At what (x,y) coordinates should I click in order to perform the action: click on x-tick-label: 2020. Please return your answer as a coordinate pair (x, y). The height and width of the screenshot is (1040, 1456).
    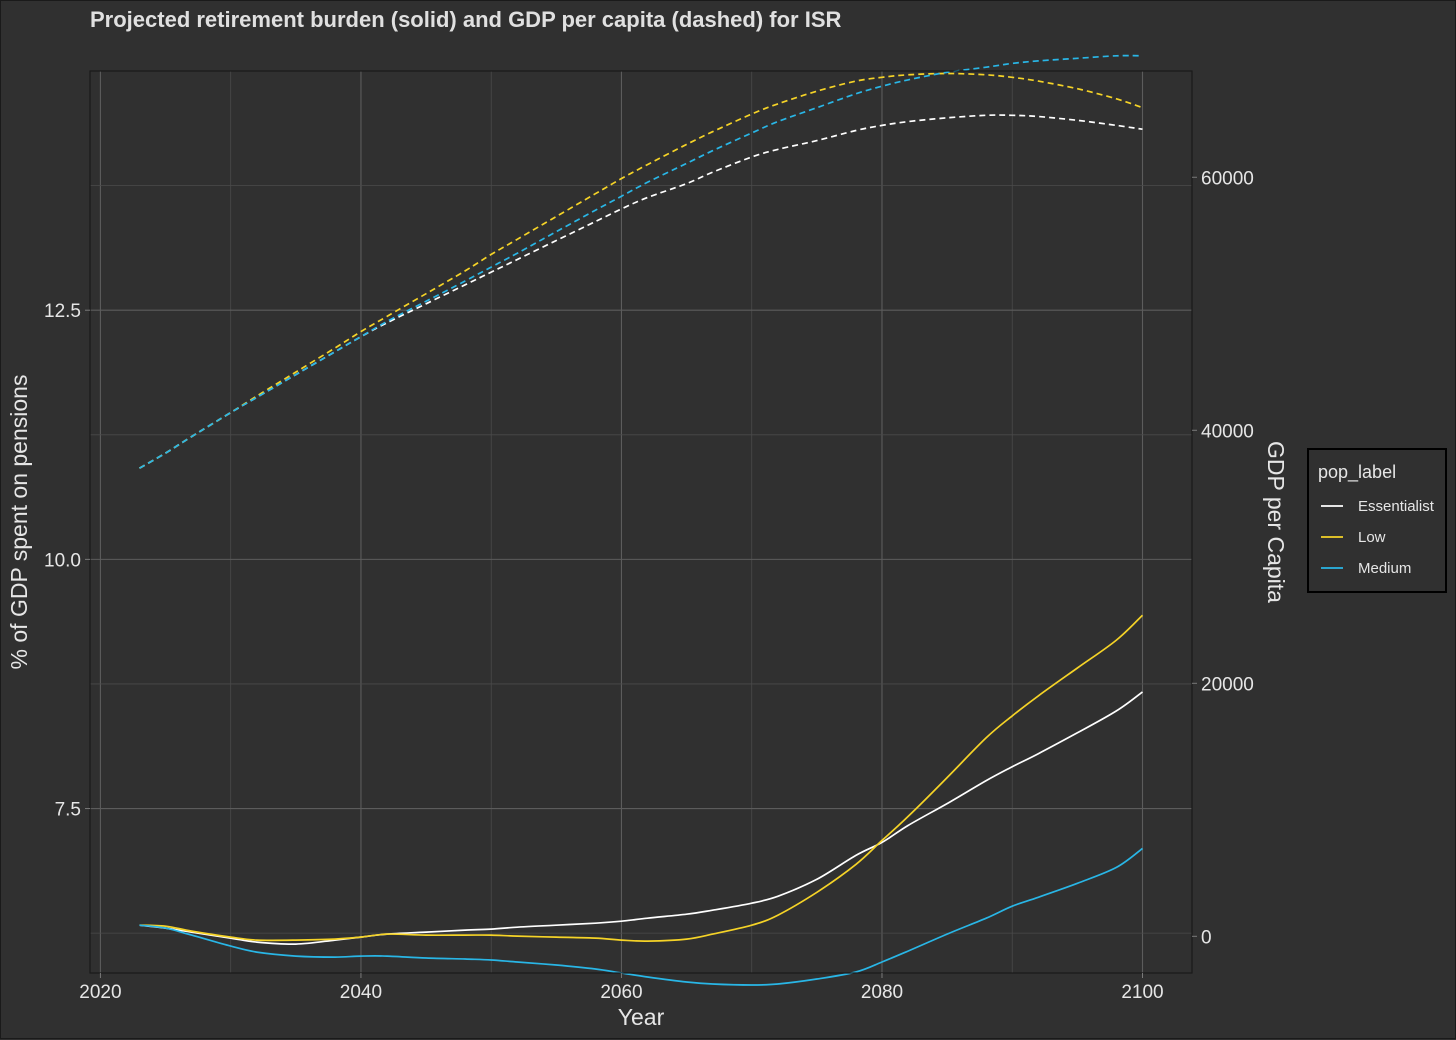
    Looking at the image, I should click on (100, 992).